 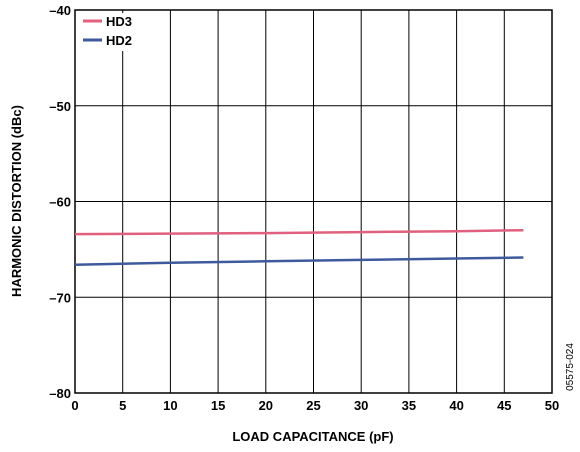 I want to click on y-tick-label: –80, so click(x=60, y=393).